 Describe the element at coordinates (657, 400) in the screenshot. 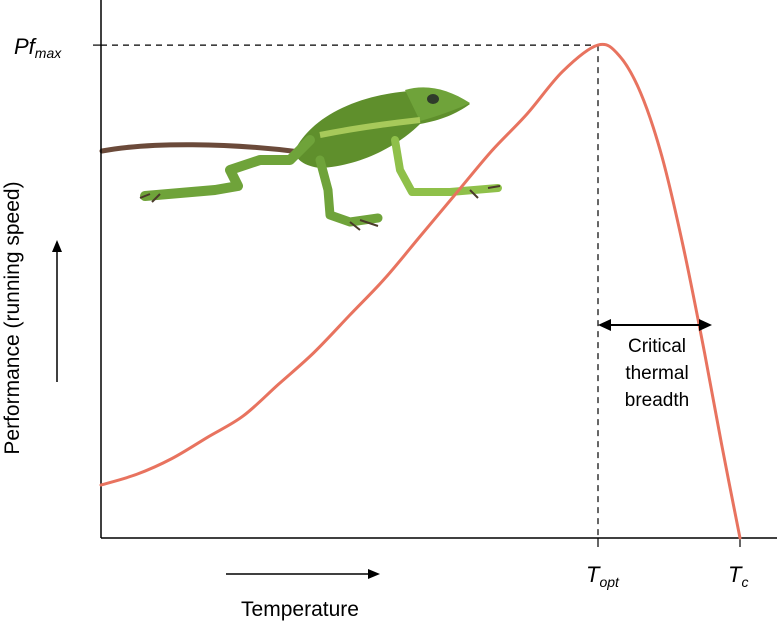

I see `annotation-line-3: breadth` at that location.